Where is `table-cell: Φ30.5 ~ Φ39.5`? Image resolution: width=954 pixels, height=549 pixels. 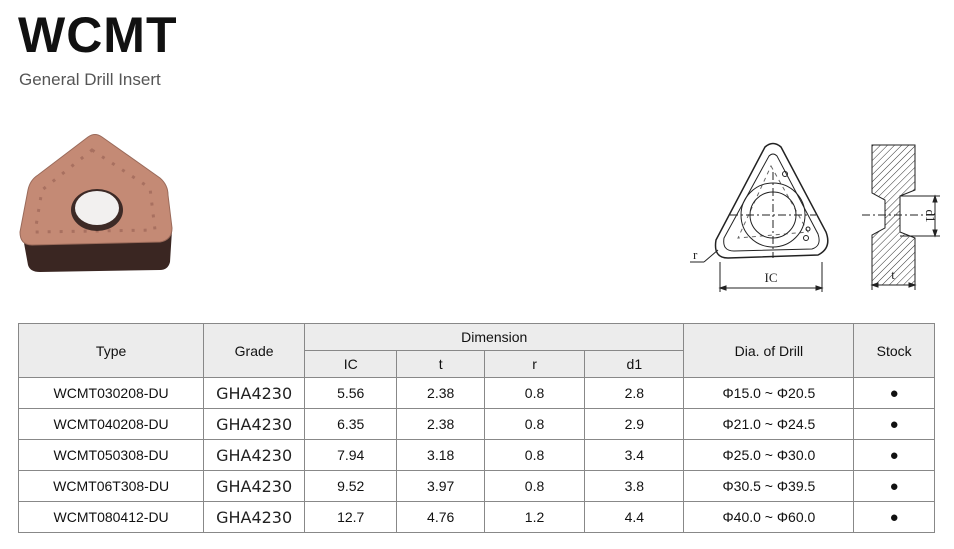
table-cell: Φ30.5 ~ Φ39.5 is located at coordinates (769, 486).